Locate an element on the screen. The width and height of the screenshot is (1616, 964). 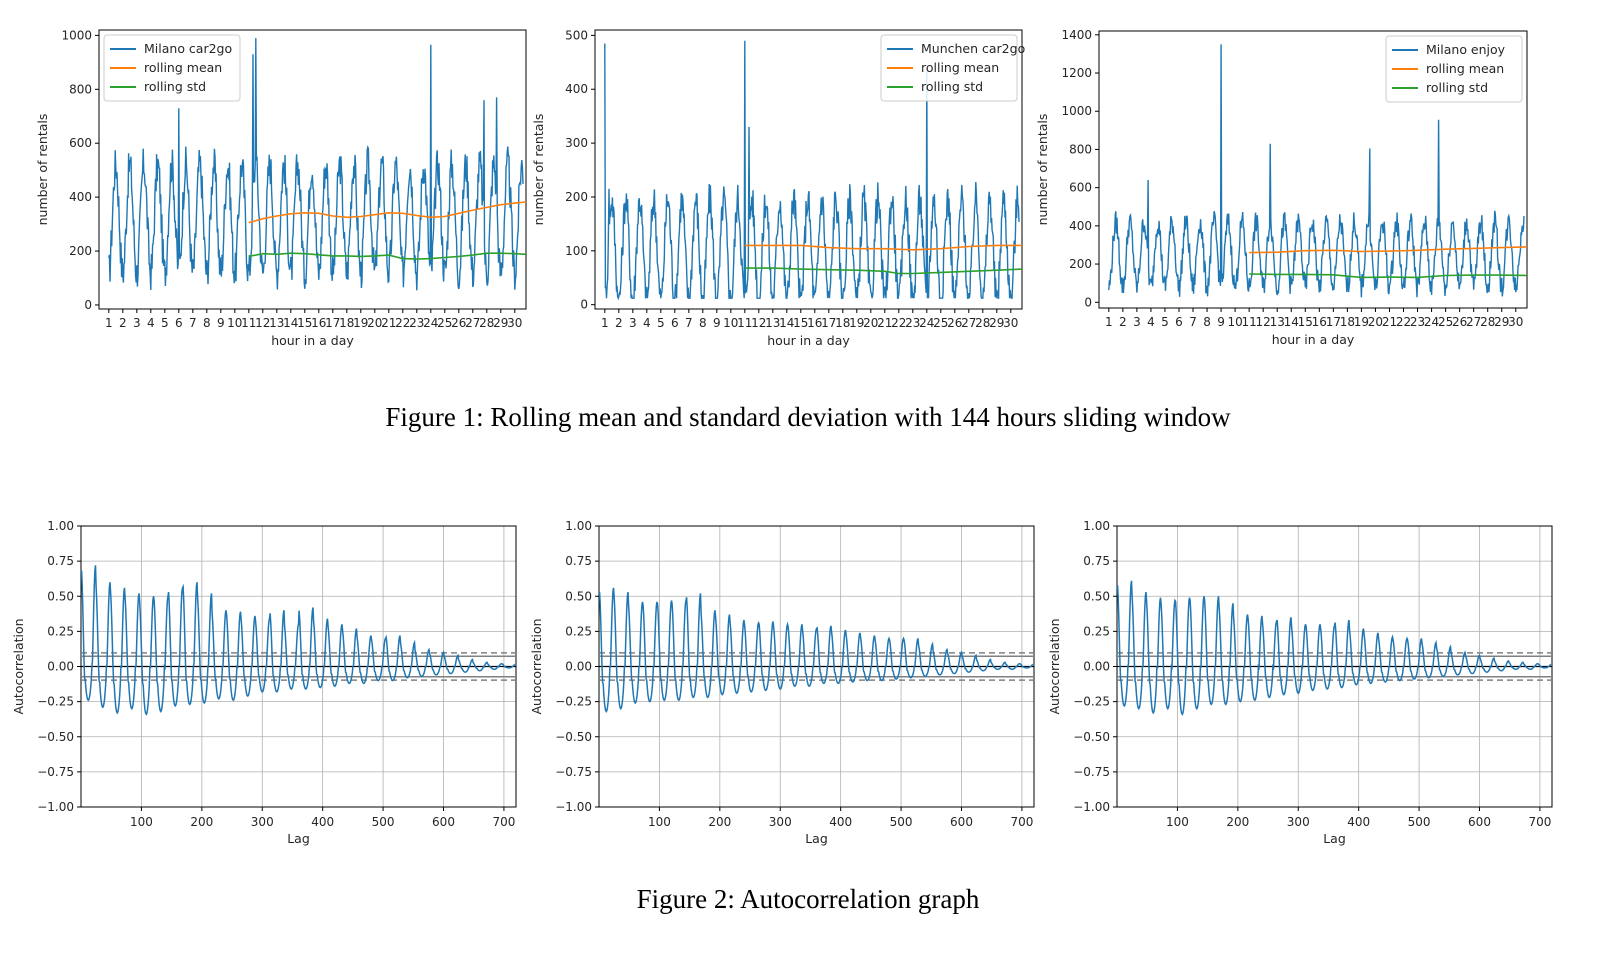
x-tick-label: 26 is located at coordinates (954, 323).